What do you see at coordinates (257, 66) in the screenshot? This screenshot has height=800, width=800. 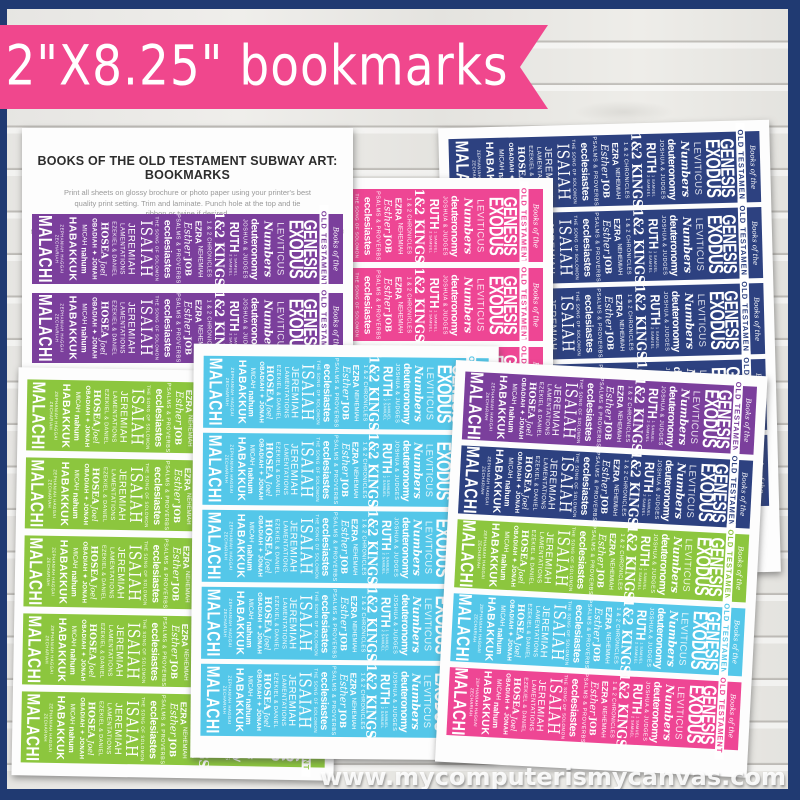 I see `product-title: 2"X8.25" bookmarks` at bounding box center [257, 66].